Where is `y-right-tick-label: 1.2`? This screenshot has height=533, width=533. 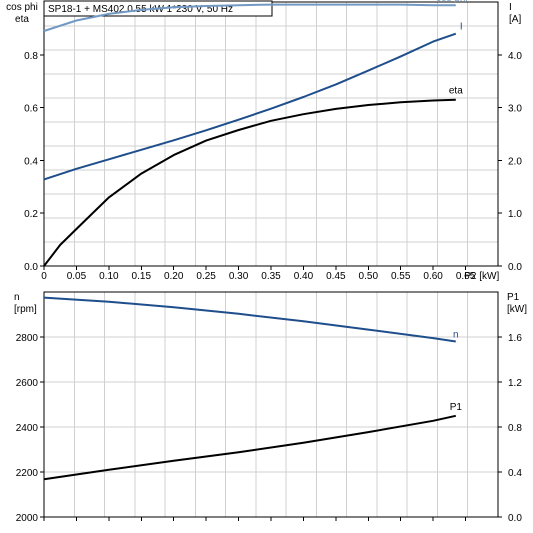
y-right-tick-label: 1.2 is located at coordinates (515, 383).